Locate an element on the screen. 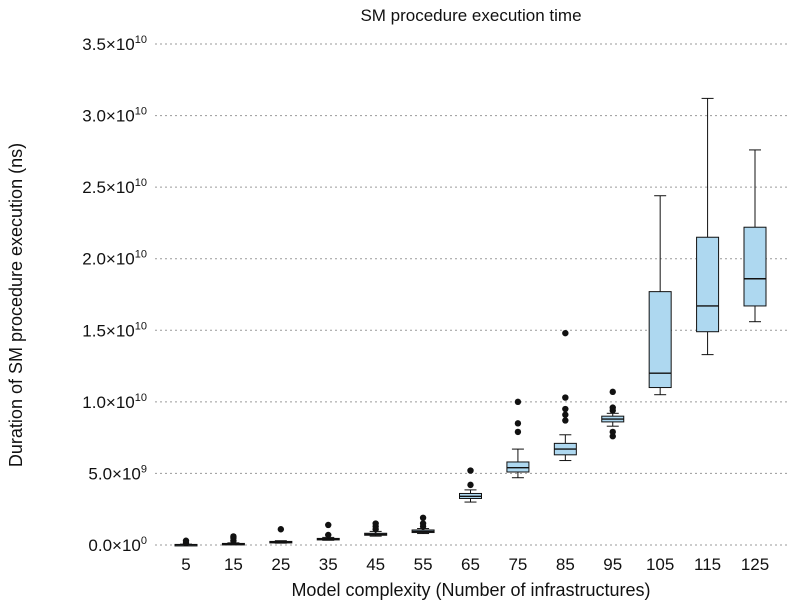  x-tick-label: 65 is located at coordinates (470, 564).